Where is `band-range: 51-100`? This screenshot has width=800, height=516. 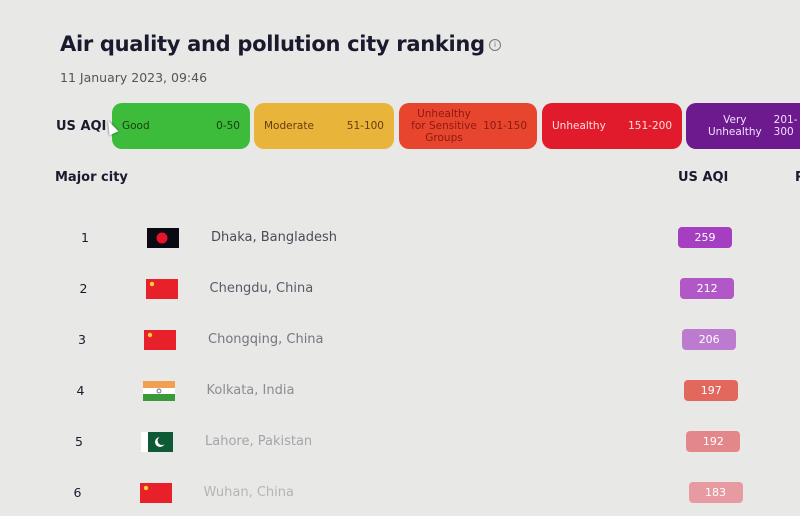
band-range: 51-100 is located at coordinates (365, 126).